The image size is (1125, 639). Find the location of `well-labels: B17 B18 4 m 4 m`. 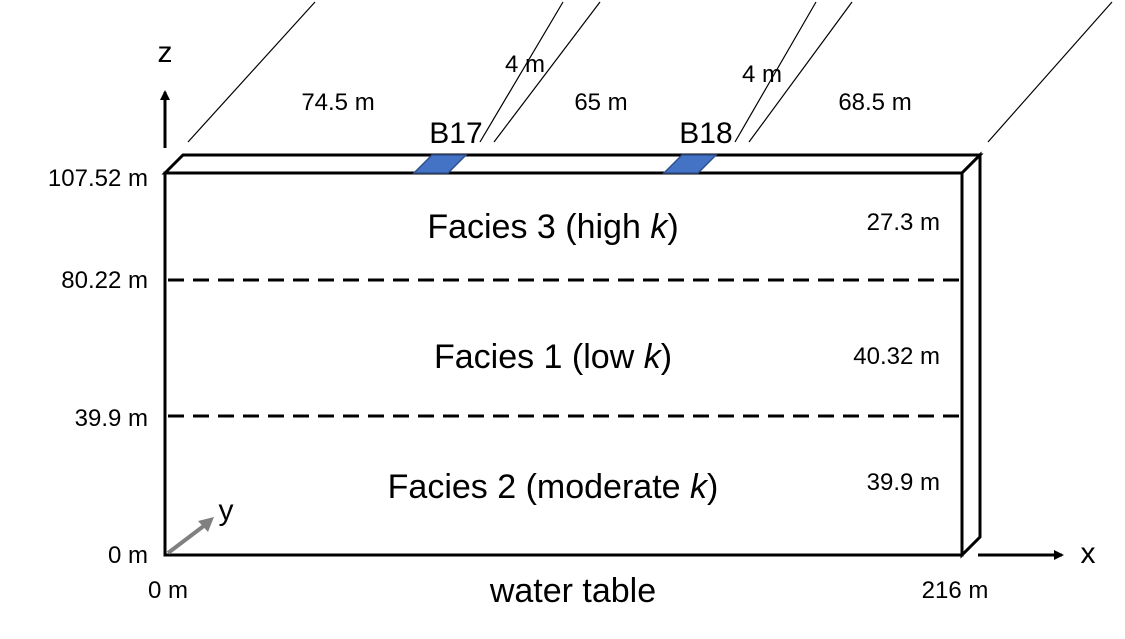

well-labels: B17 B18 4 m 4 m is located at coordinates (605, 100).